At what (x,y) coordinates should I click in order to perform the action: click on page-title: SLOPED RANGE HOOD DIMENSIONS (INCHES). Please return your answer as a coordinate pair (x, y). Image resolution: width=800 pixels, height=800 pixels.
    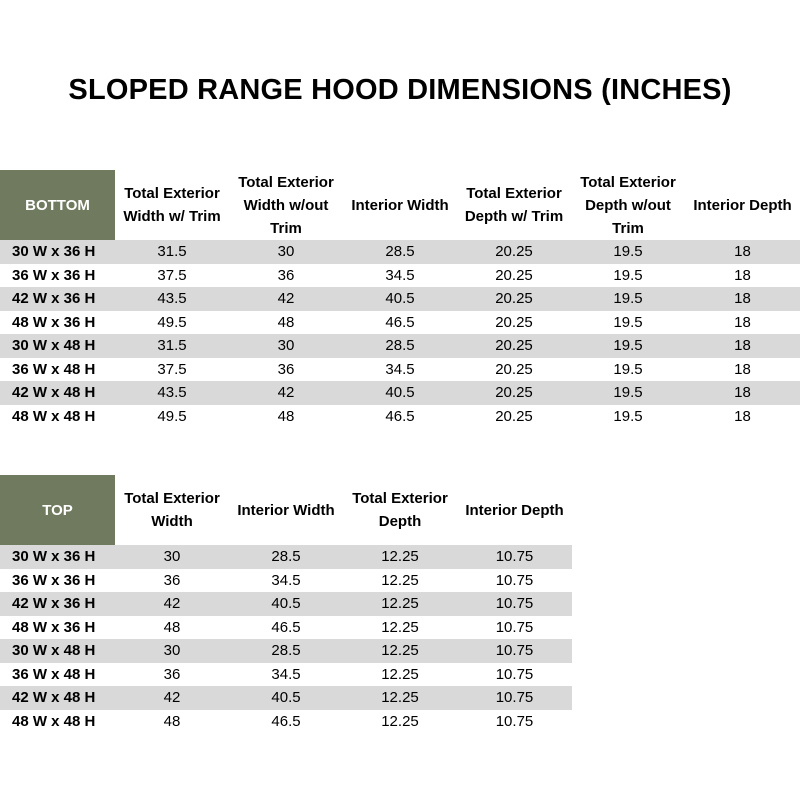
    Looking at the image, I should click on (400, 90).